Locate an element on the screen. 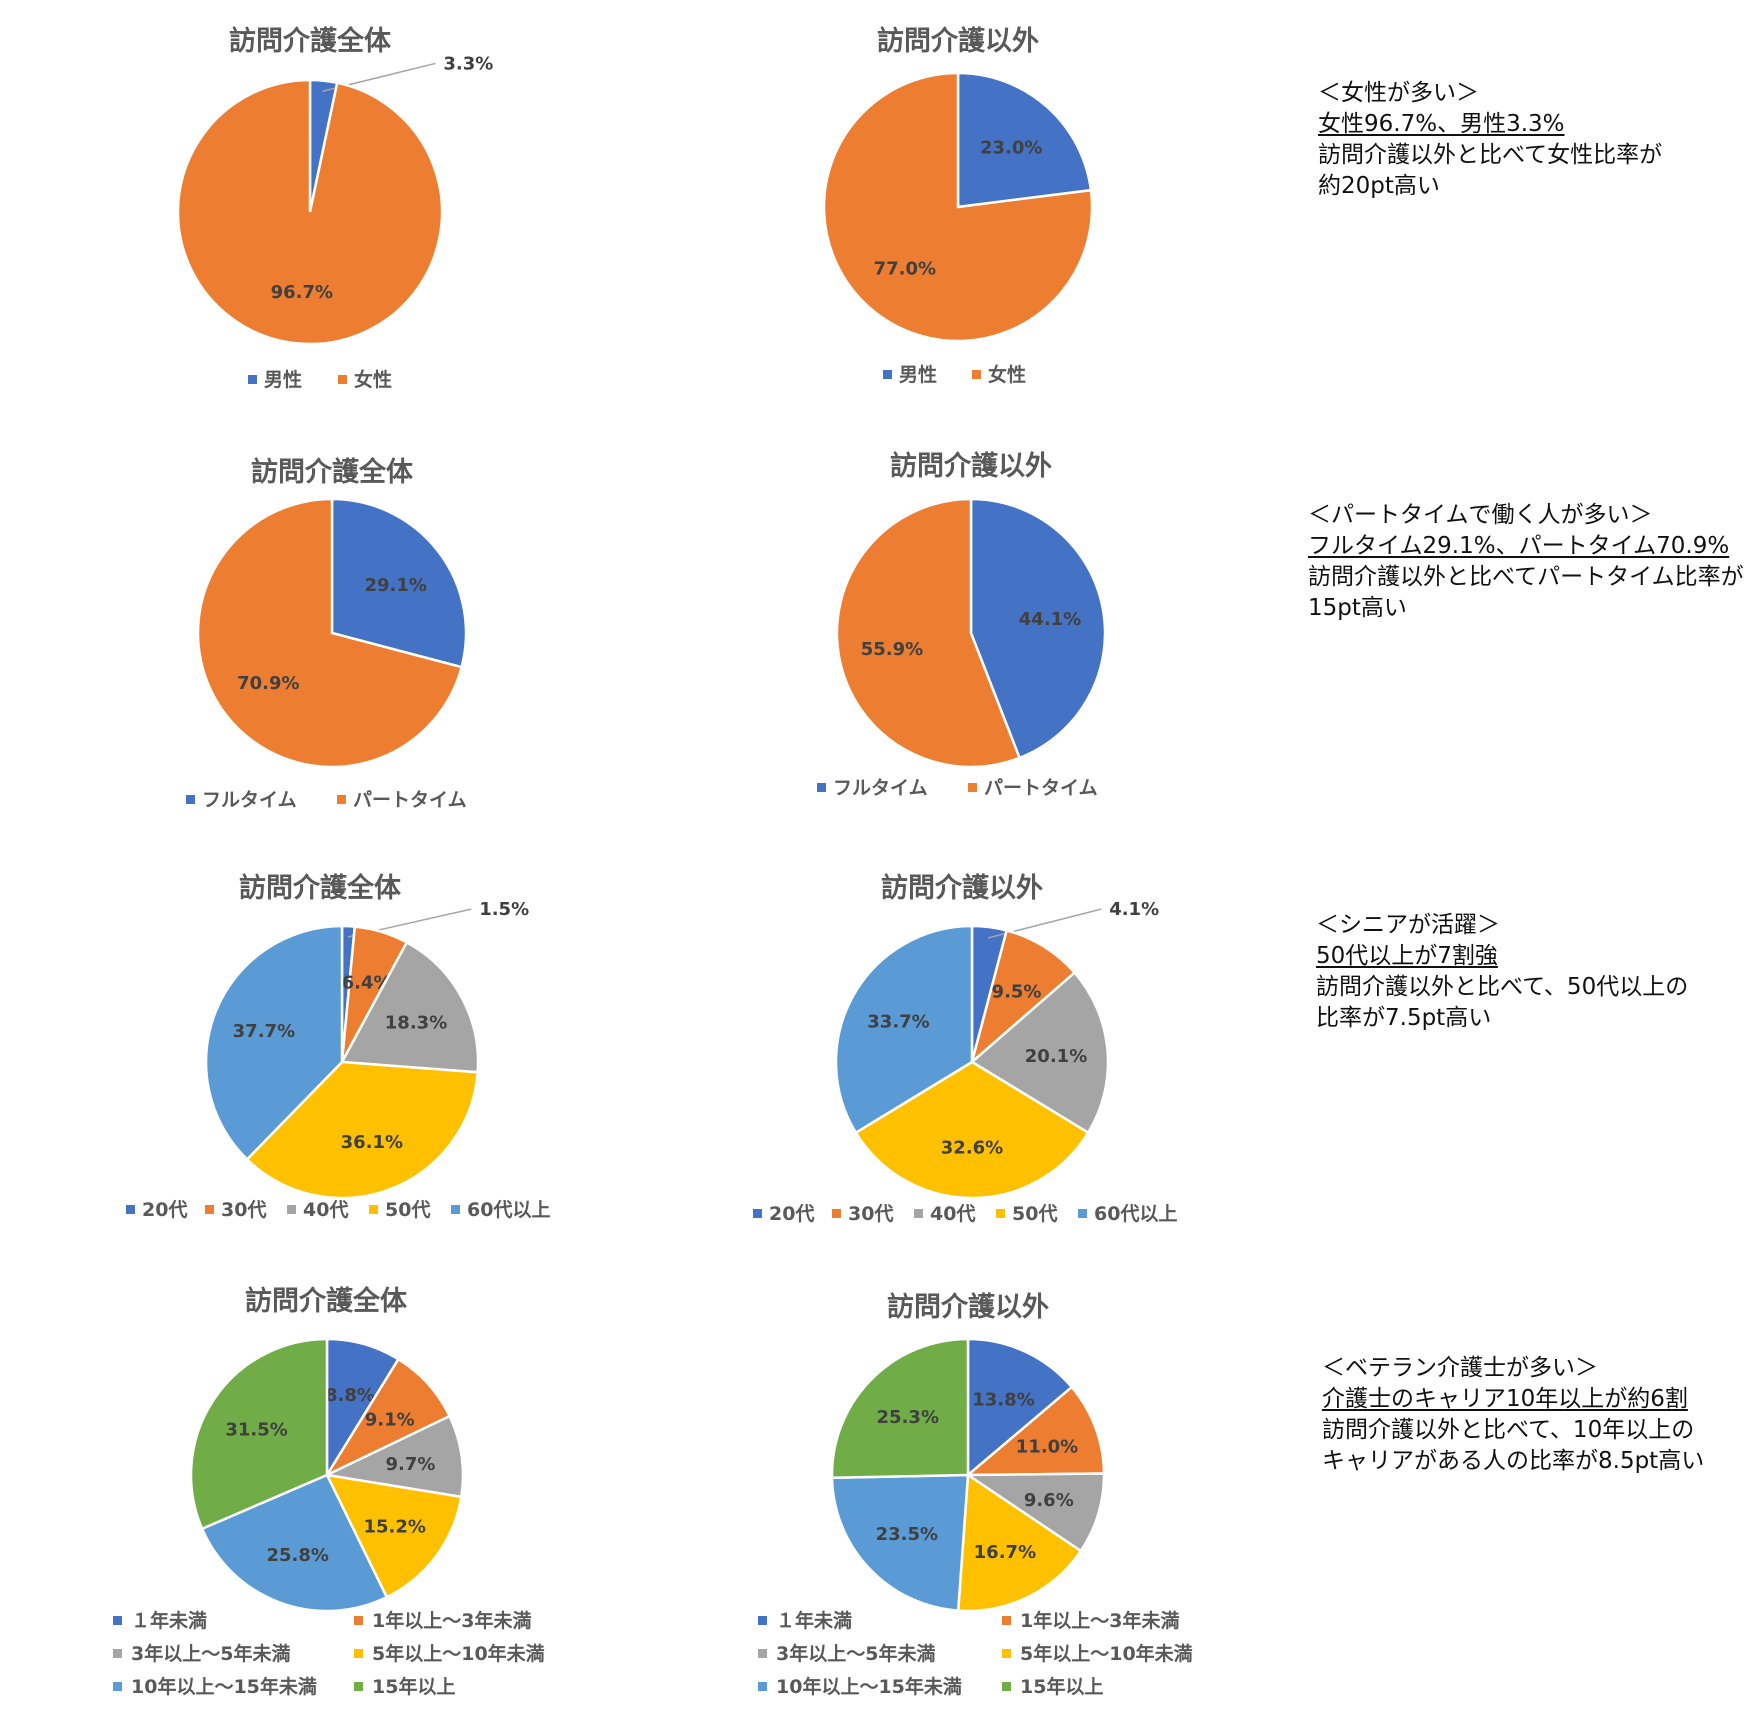 The height and width of the screenshot is (1726, 1753). legend-label-age-other-4: 60代以上 is located at coordinates (1135, 1214).